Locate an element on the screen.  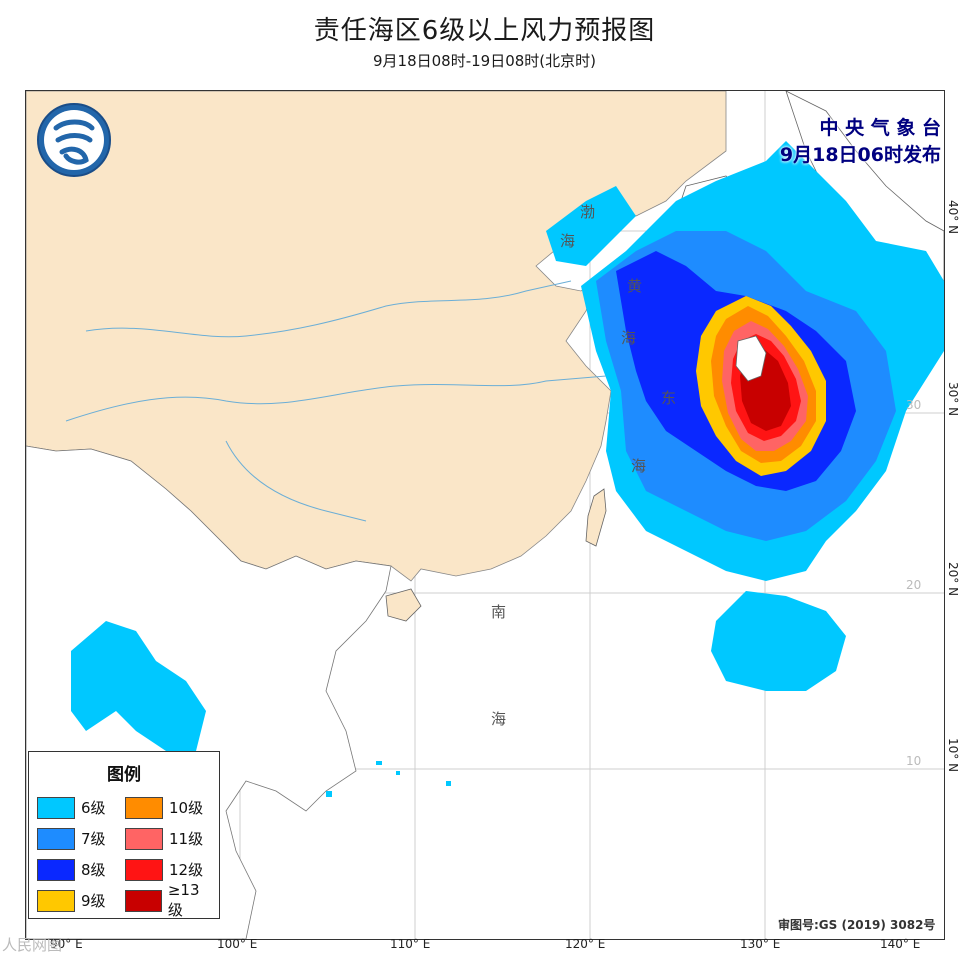
legend-item-6: 6级 is located at coordinates (81, 807).